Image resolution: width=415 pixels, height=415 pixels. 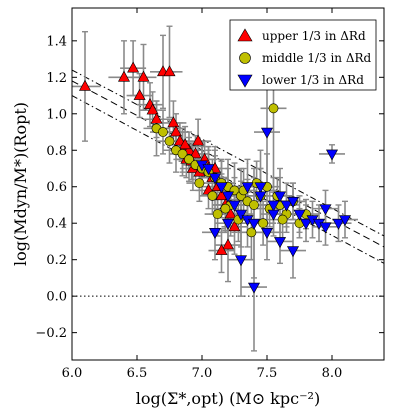 What do you see at coordinates (314, 36) in the screenshot?
I see `legend-label-upper: upper 1/3 in ΔRd` at bounding box center [314, 36].